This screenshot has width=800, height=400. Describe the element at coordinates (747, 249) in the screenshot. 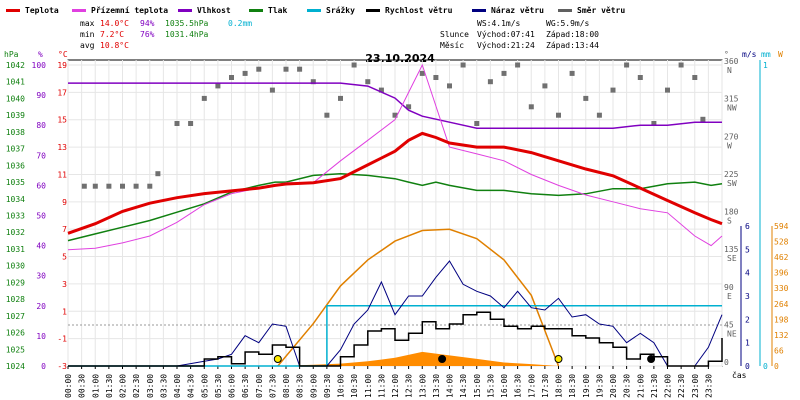

I see `wind-tick-label: 5` at that location.